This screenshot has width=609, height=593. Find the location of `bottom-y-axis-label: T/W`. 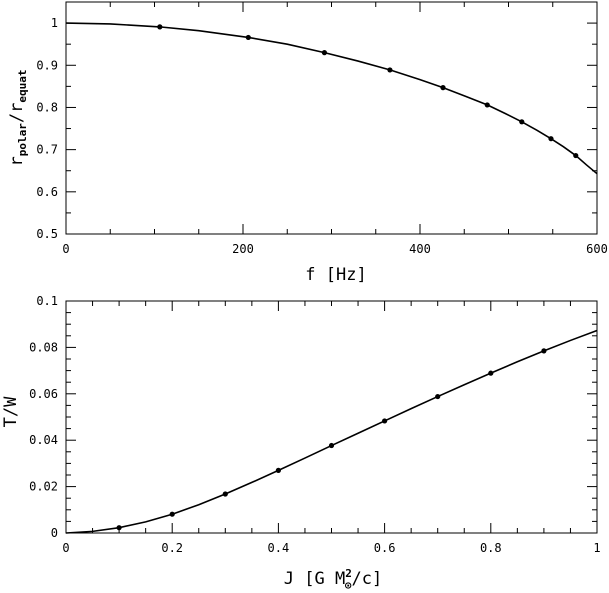

bottom-y-axis-label: T/W is located at coordinates (11, 411).